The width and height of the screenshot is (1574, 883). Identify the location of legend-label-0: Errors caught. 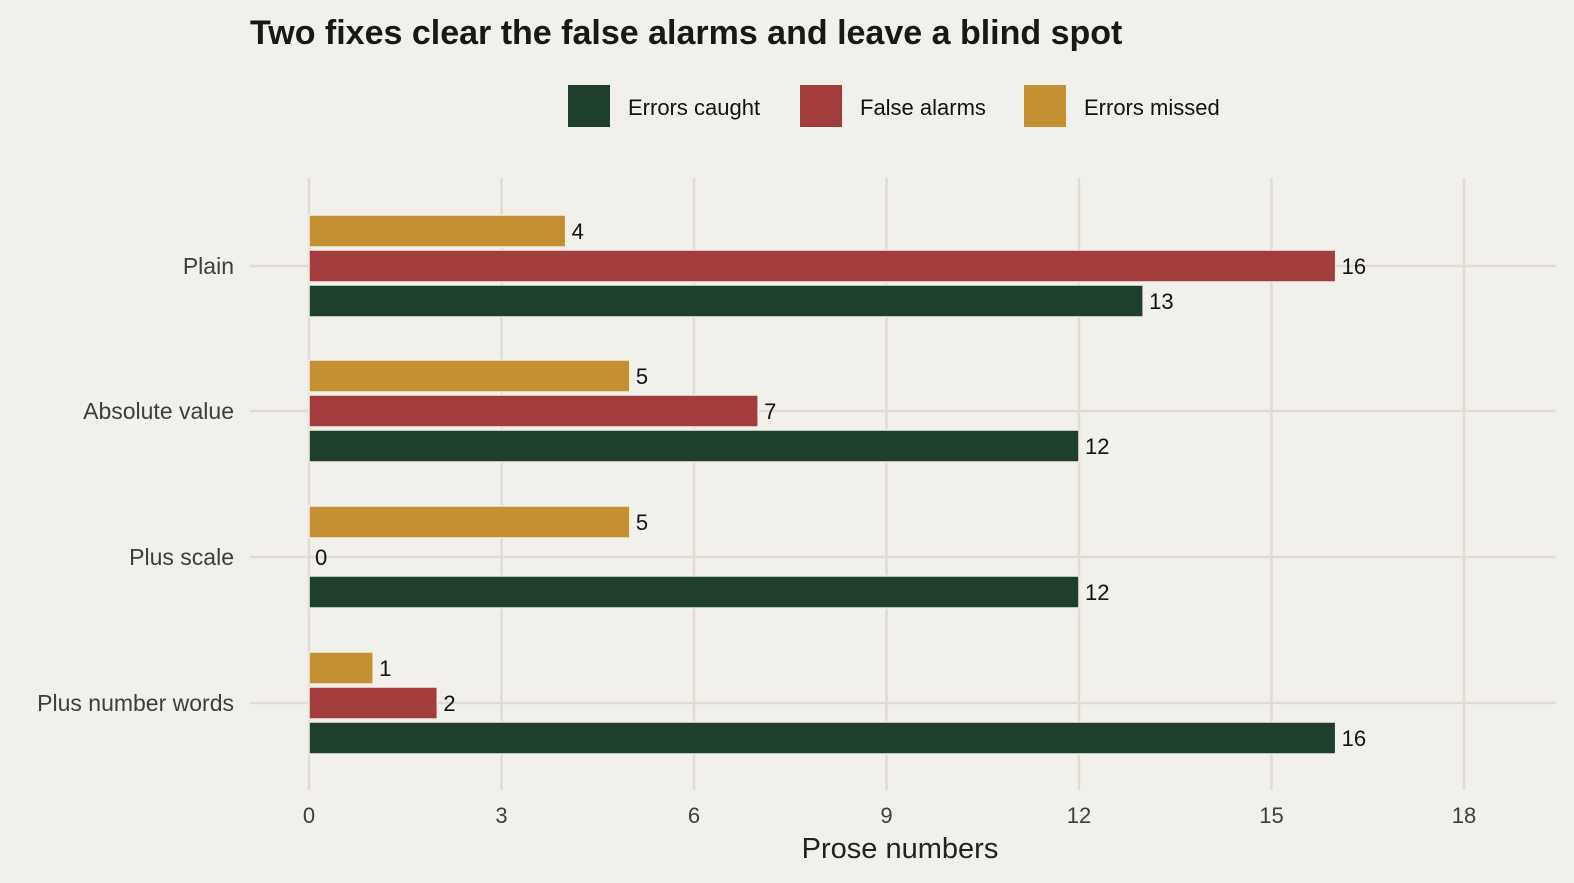
(694, 107).